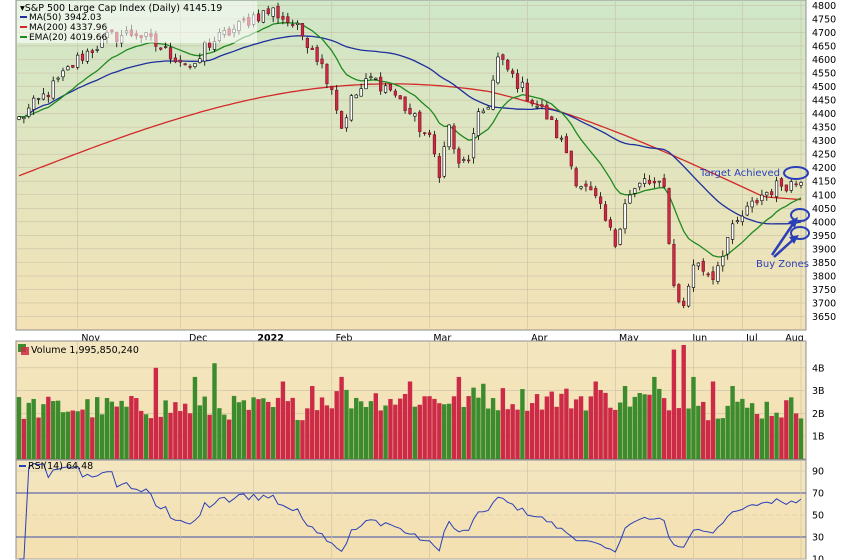 The image size is (850, 560). Describe the element at coordinates (824, 19) in the screenshot. I see `price-y-tick-label: 4750` at that location.